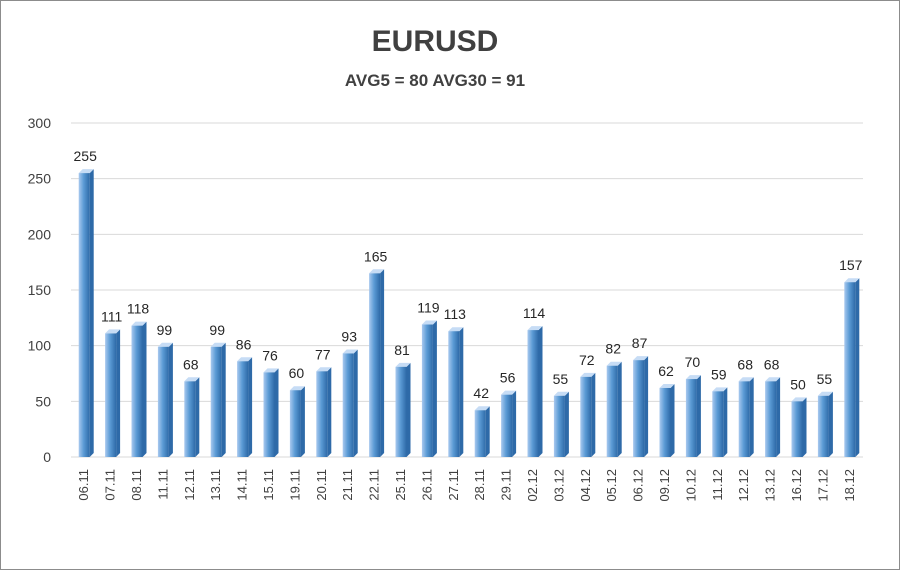  I want to click on data-label: 99, so click(217, 330).